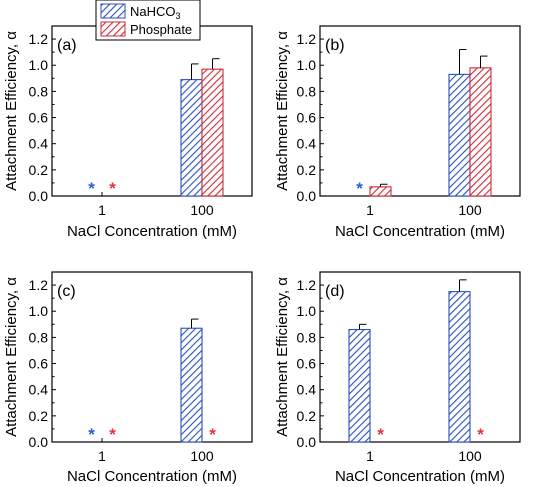 This screenshot has width=539, height=487. Describe the element at coordinates (113, 11) in the screenshot. I see `legend-swatch-nahco3` at that location.